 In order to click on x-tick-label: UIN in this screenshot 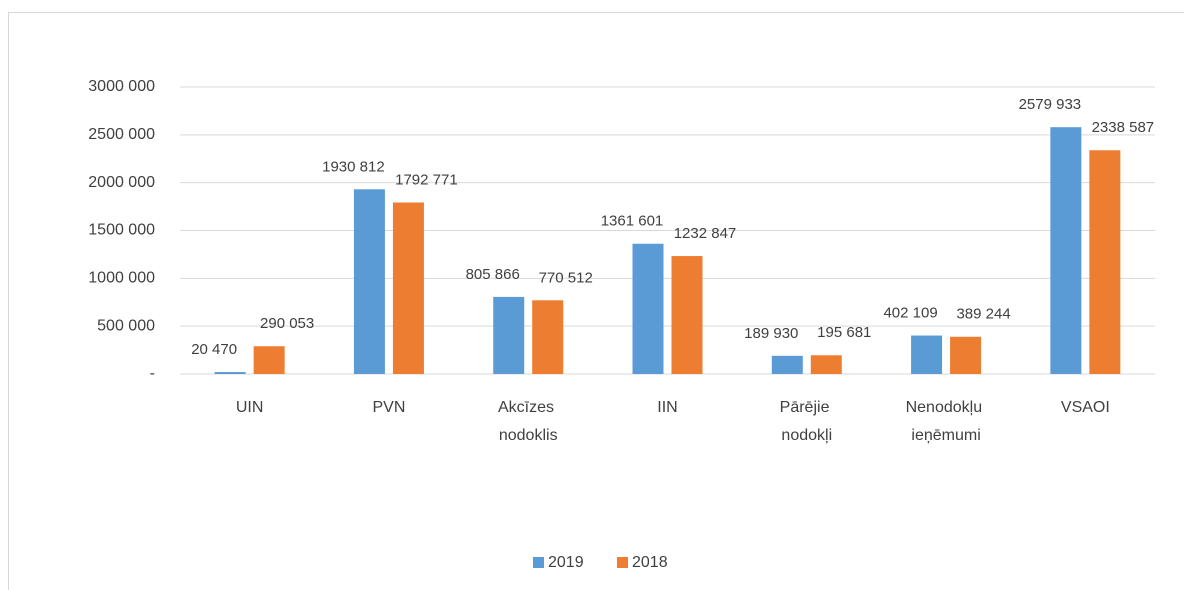, I will do `click(250, 407)`.